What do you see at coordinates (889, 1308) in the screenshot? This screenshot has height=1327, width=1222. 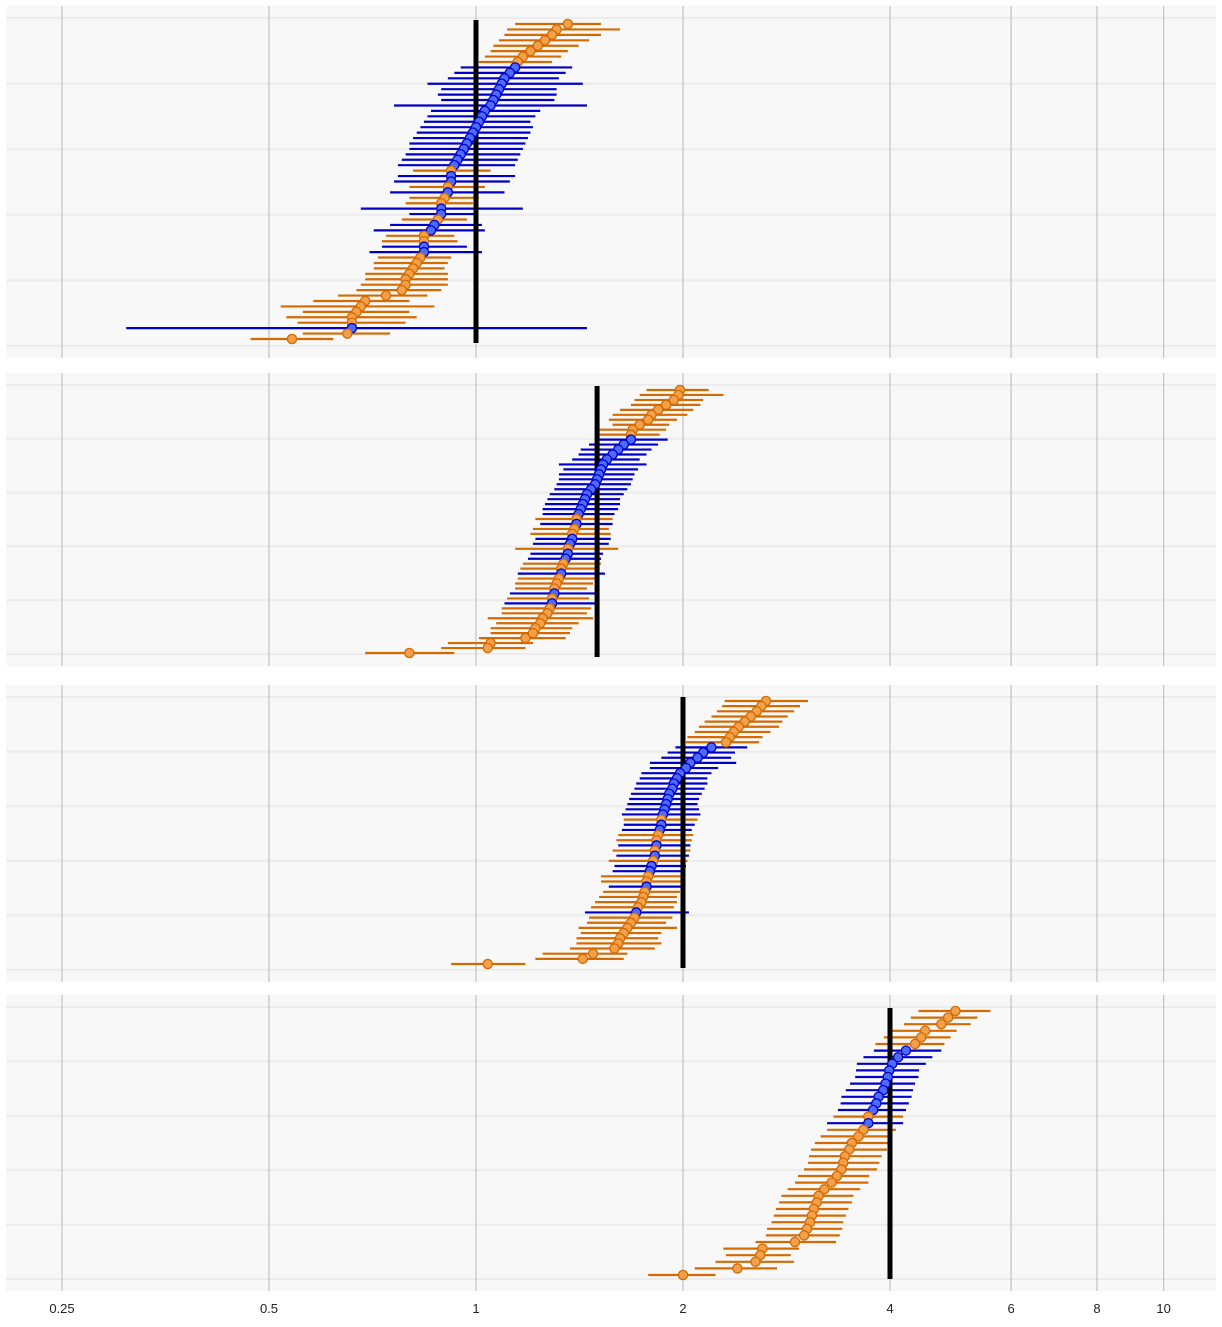 I see `x-tick-label: 4` at bounding box center [889, 1308].